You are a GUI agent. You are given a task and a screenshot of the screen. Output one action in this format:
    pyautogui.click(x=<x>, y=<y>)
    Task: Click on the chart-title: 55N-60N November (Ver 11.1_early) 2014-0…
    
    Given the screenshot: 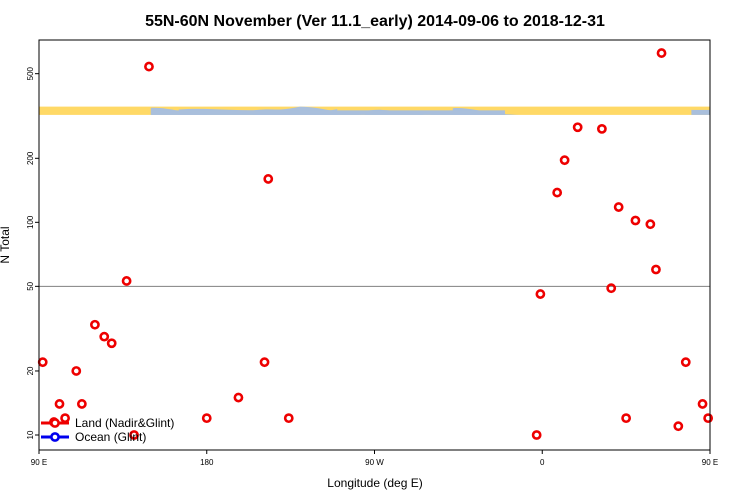 What is the action you would take?
    pyautogui.click(x=375, y=21)
    